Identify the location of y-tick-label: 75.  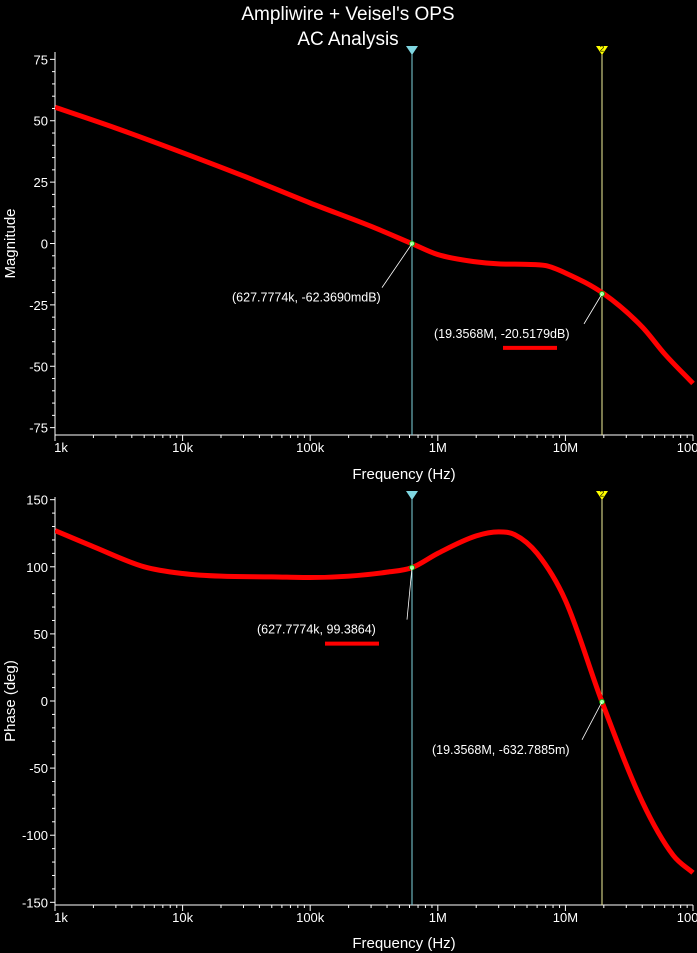
(41, 59).